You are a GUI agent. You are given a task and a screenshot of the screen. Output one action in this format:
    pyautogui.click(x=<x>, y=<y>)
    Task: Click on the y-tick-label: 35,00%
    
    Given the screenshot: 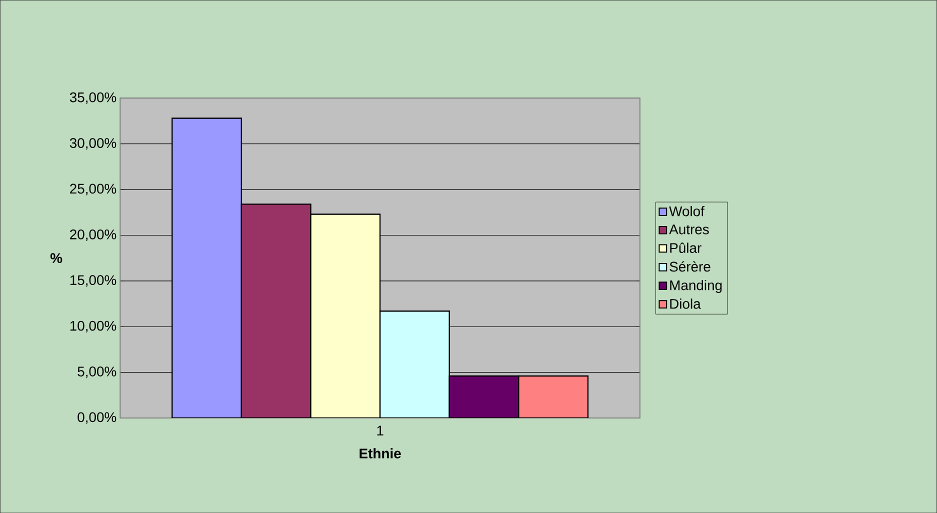 What is the action you would take?
    pyautogui.click(x=93, y=98)
    